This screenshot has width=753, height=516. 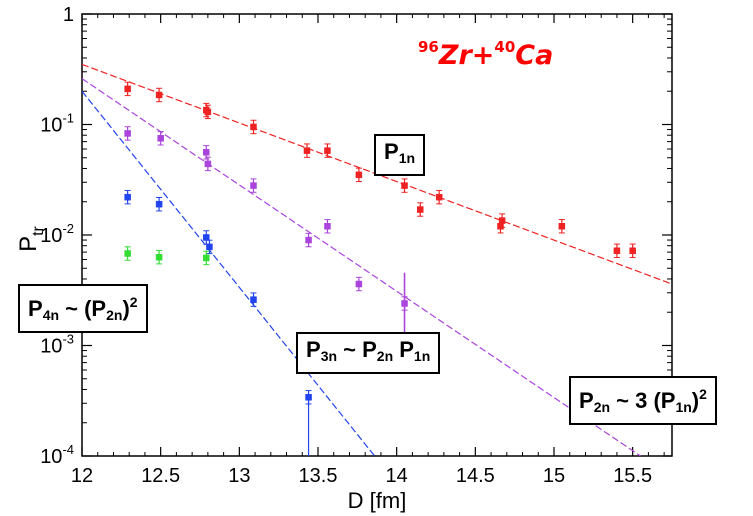 I want to click on y-tick-label: 10⁻¹, so click(x=57, y=124).